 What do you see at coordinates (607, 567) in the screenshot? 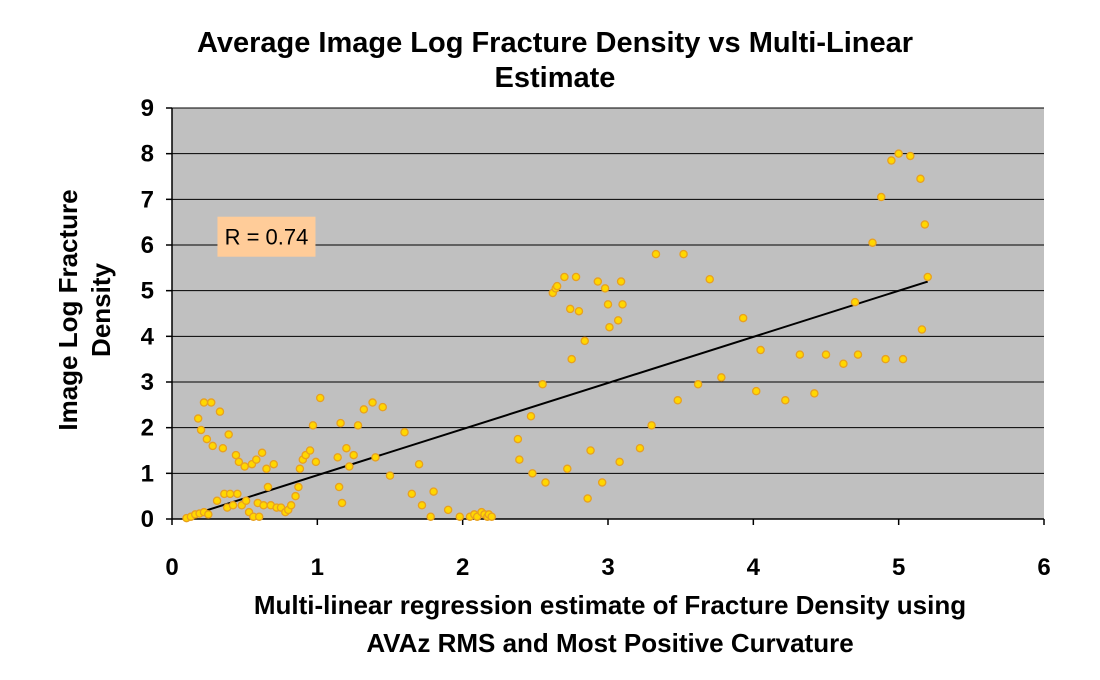
I see `x-tick-label-3: 3` at bounding box center [607, 567].